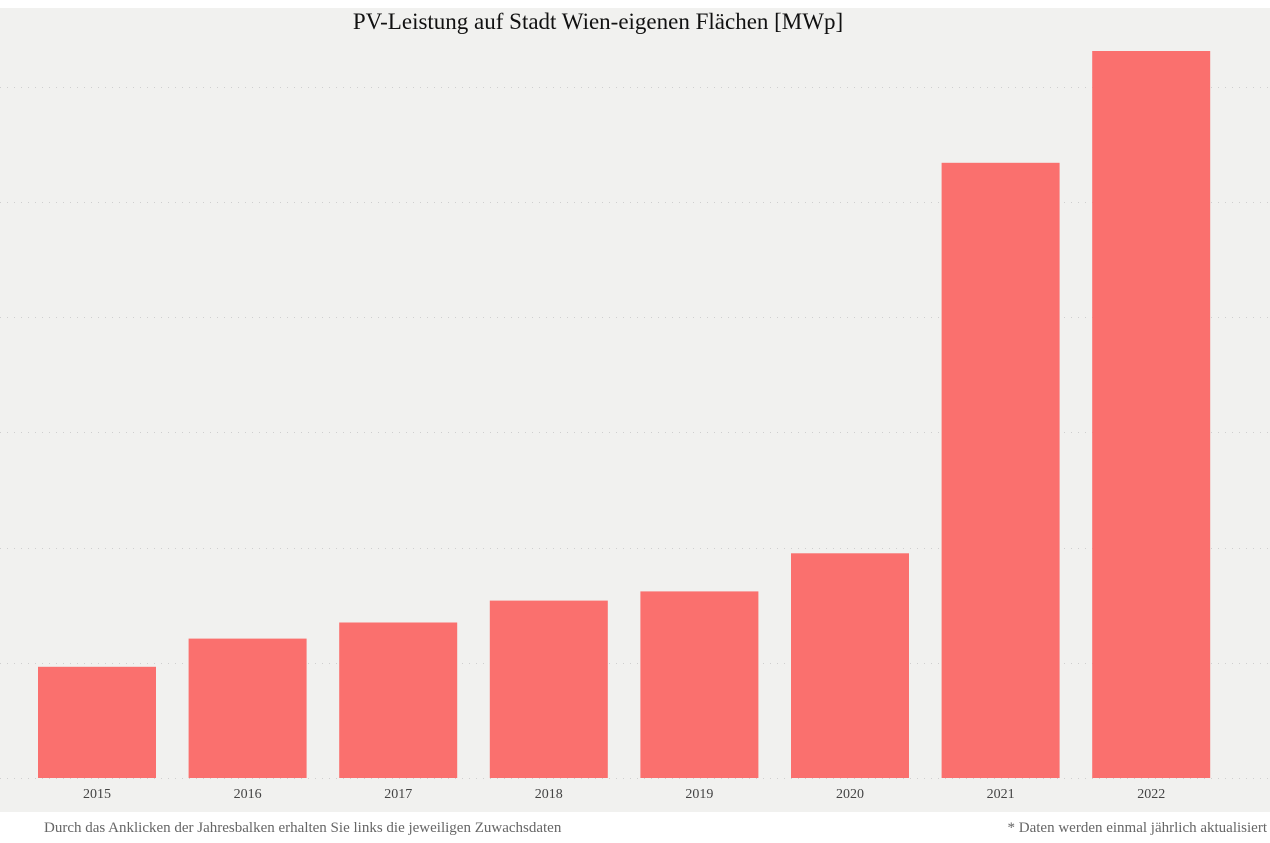 The width and height of the screenshot is (1270, 843). I want to click on bar-2018, so click(548, 689).